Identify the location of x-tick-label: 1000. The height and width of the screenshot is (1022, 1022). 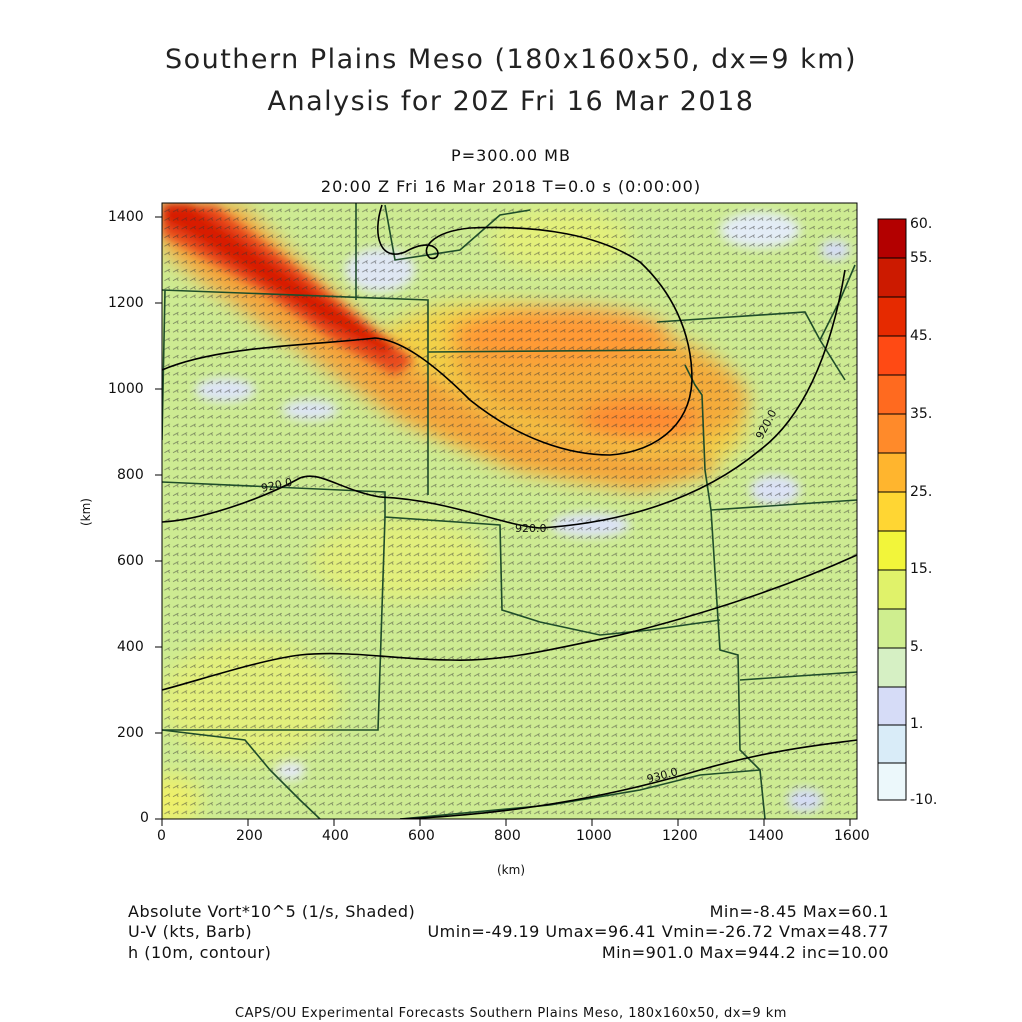
(594, 836).